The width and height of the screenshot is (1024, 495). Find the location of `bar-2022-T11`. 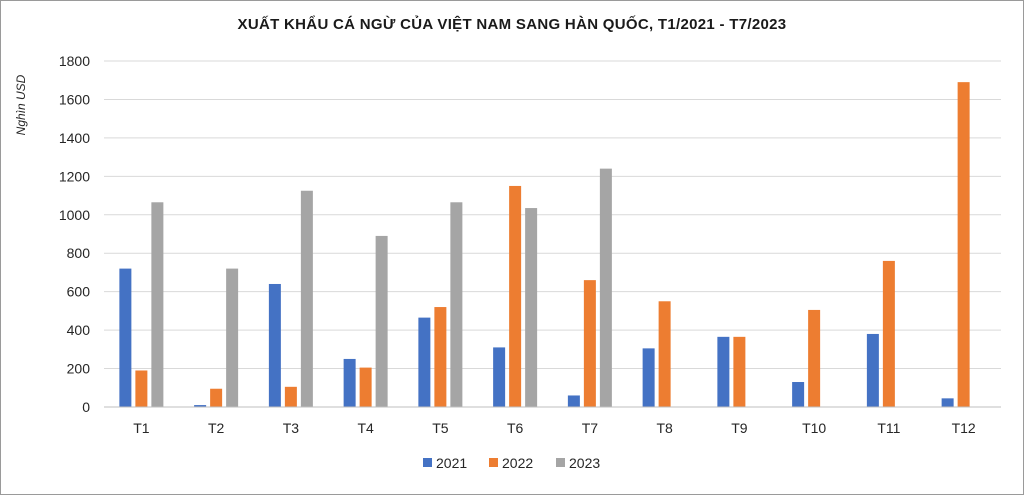

bar-2022-T11 is located at coordinates (888, 333).